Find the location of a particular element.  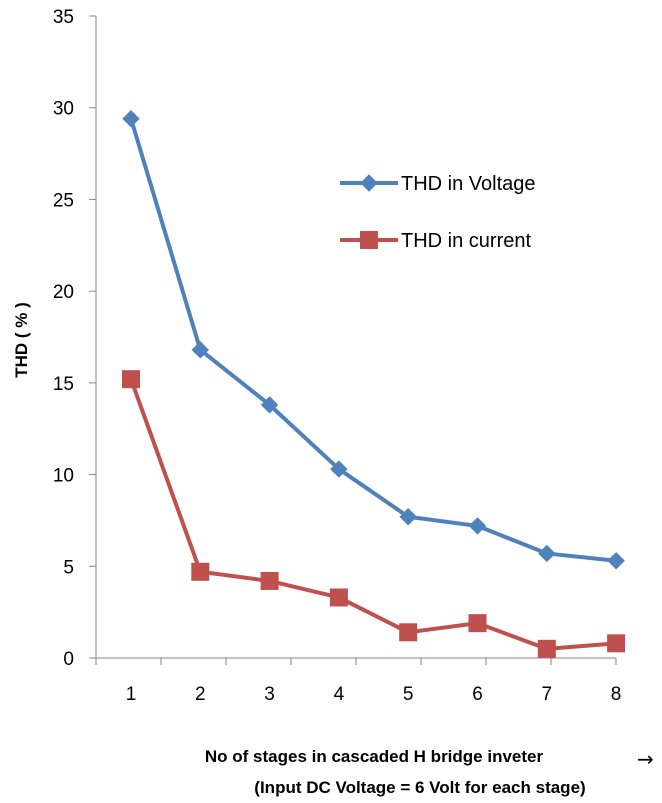

y-tick-label: 15 is located at coordinates (63, 384).